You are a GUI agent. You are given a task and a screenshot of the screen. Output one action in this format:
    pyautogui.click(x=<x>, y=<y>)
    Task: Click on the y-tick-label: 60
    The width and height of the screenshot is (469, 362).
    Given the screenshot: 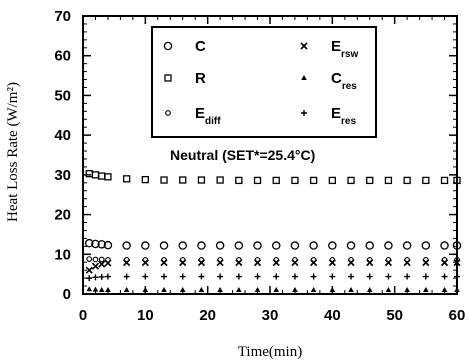 What is the action you would take?
    pyautogui.click(x=62, y=56)
    